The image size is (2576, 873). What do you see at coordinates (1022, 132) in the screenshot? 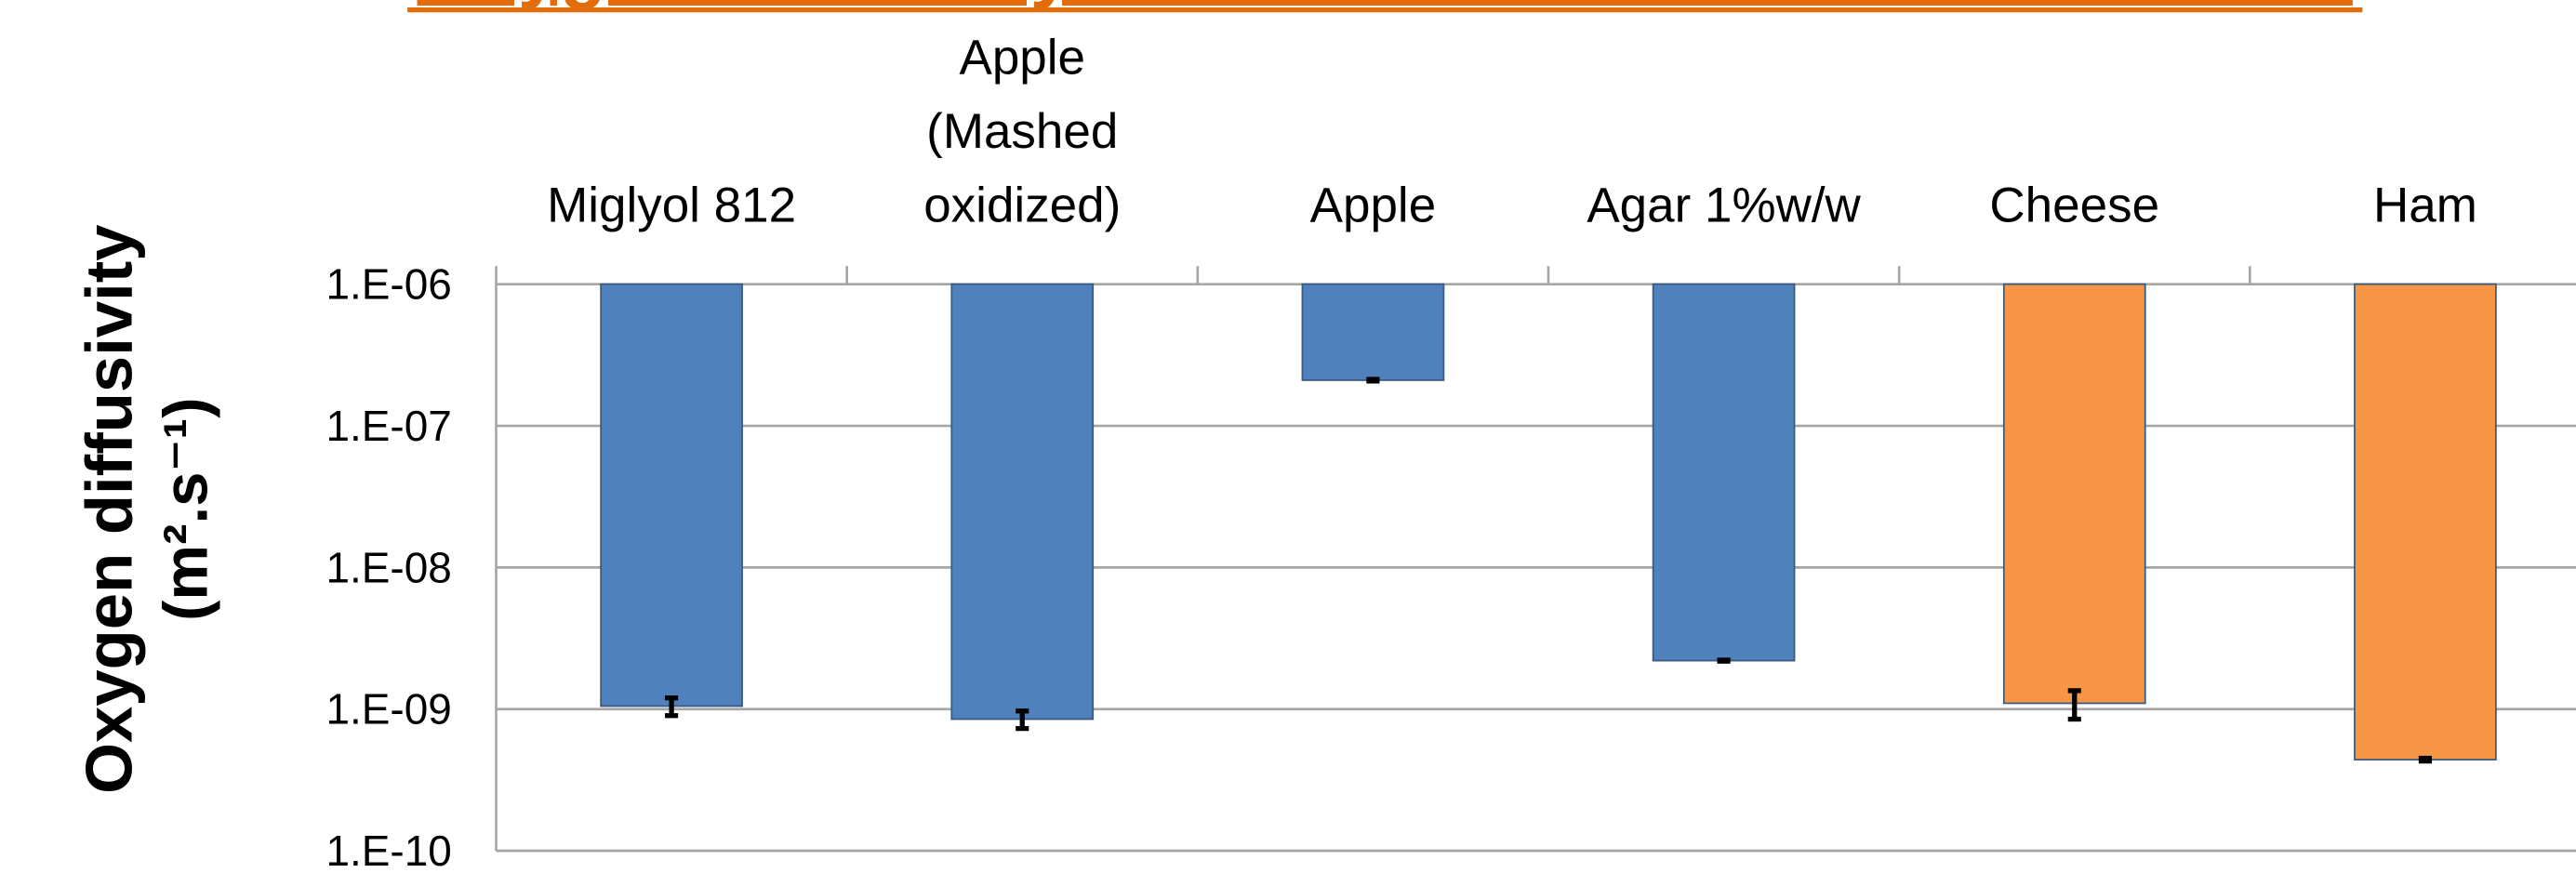
I see `x-tick-label: Apple (Mashed oxidized)` at bounding box center [1022, 132].